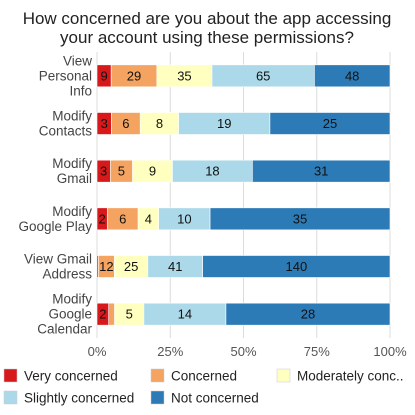  What do you see at coordinates (70, 314) in the screenshot?
I see `category-label-line: Google` at bounding box center [70, 314].